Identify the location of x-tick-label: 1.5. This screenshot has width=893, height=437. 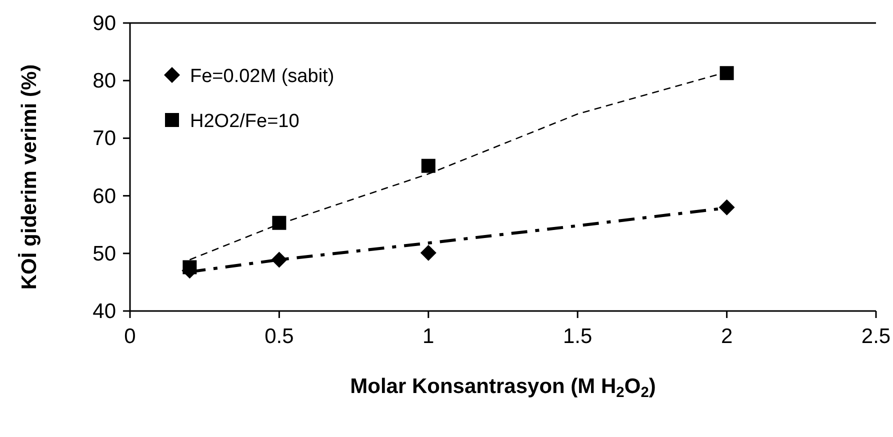
(577, 336).